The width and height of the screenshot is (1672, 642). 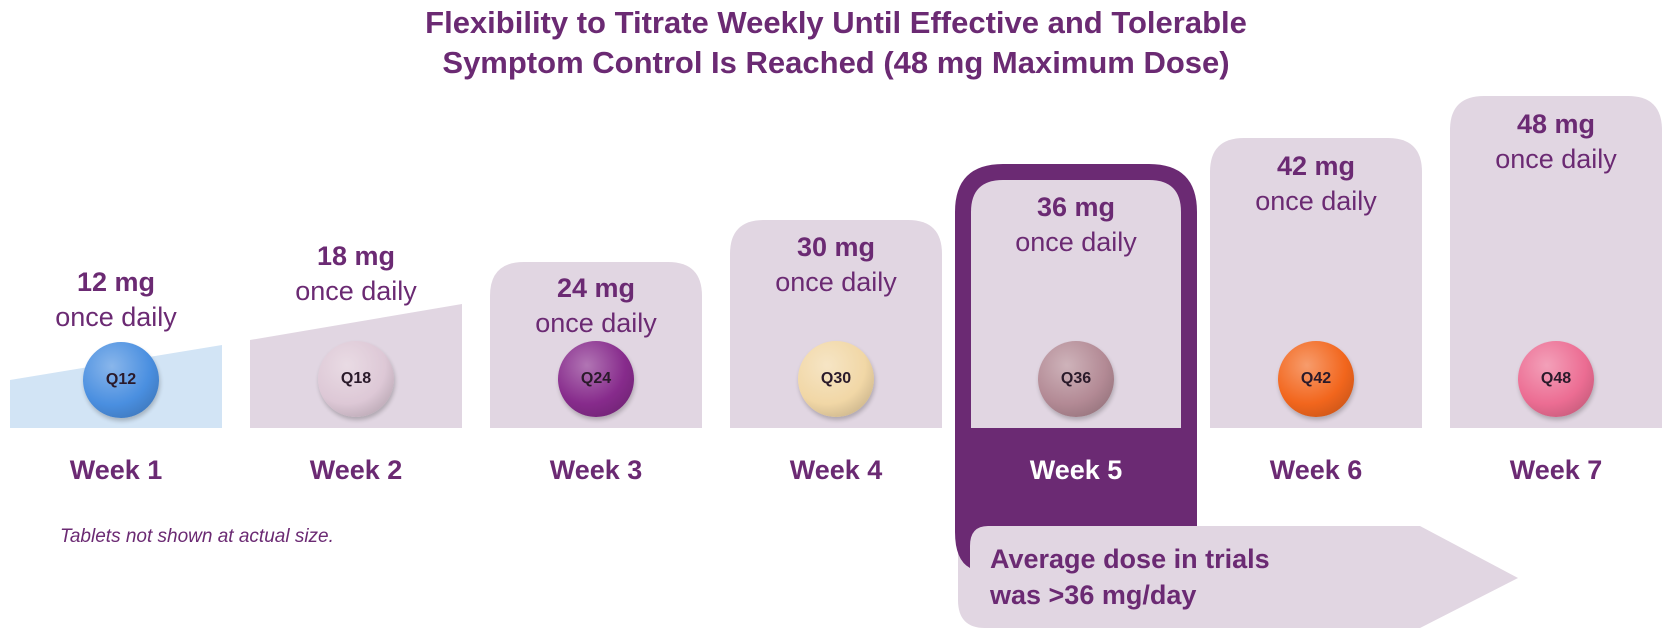 I want to click on week-6-panel, so click(x=1316, y=283).